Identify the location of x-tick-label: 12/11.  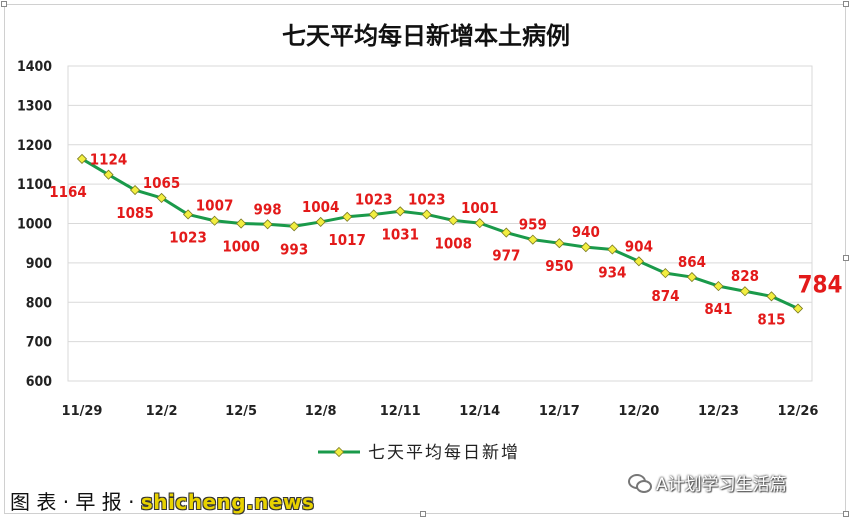
(400, 411).